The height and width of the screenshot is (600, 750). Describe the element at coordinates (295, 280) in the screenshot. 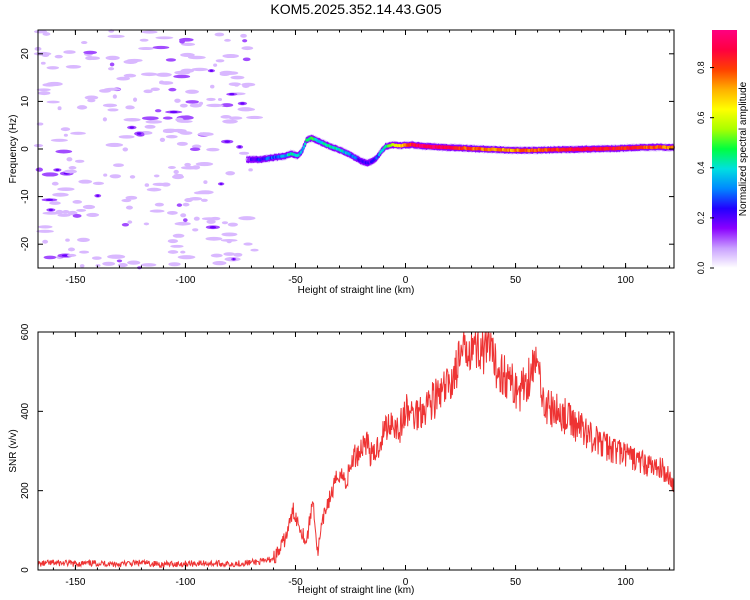

I see `x-tick-label: -50` at that location.